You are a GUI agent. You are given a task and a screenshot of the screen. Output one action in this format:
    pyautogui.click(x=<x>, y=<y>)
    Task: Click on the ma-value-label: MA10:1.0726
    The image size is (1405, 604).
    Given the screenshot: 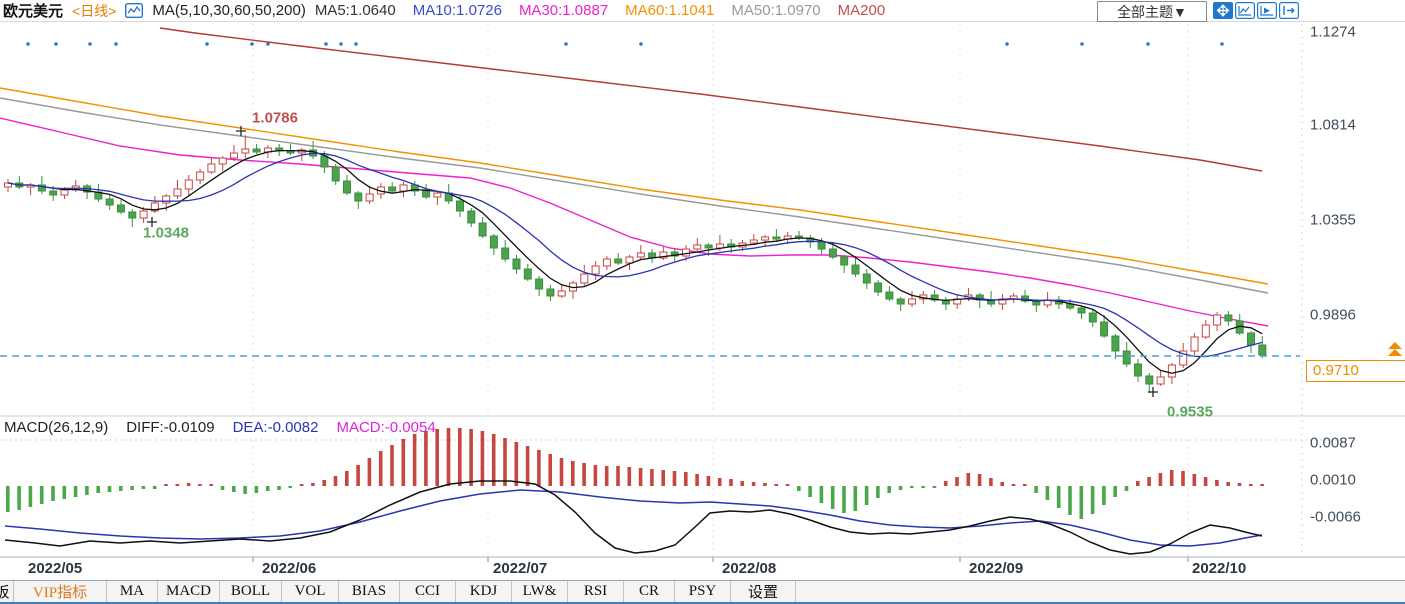 What is the action you would take?
    pyautogui.click(x=457, y=10)
    